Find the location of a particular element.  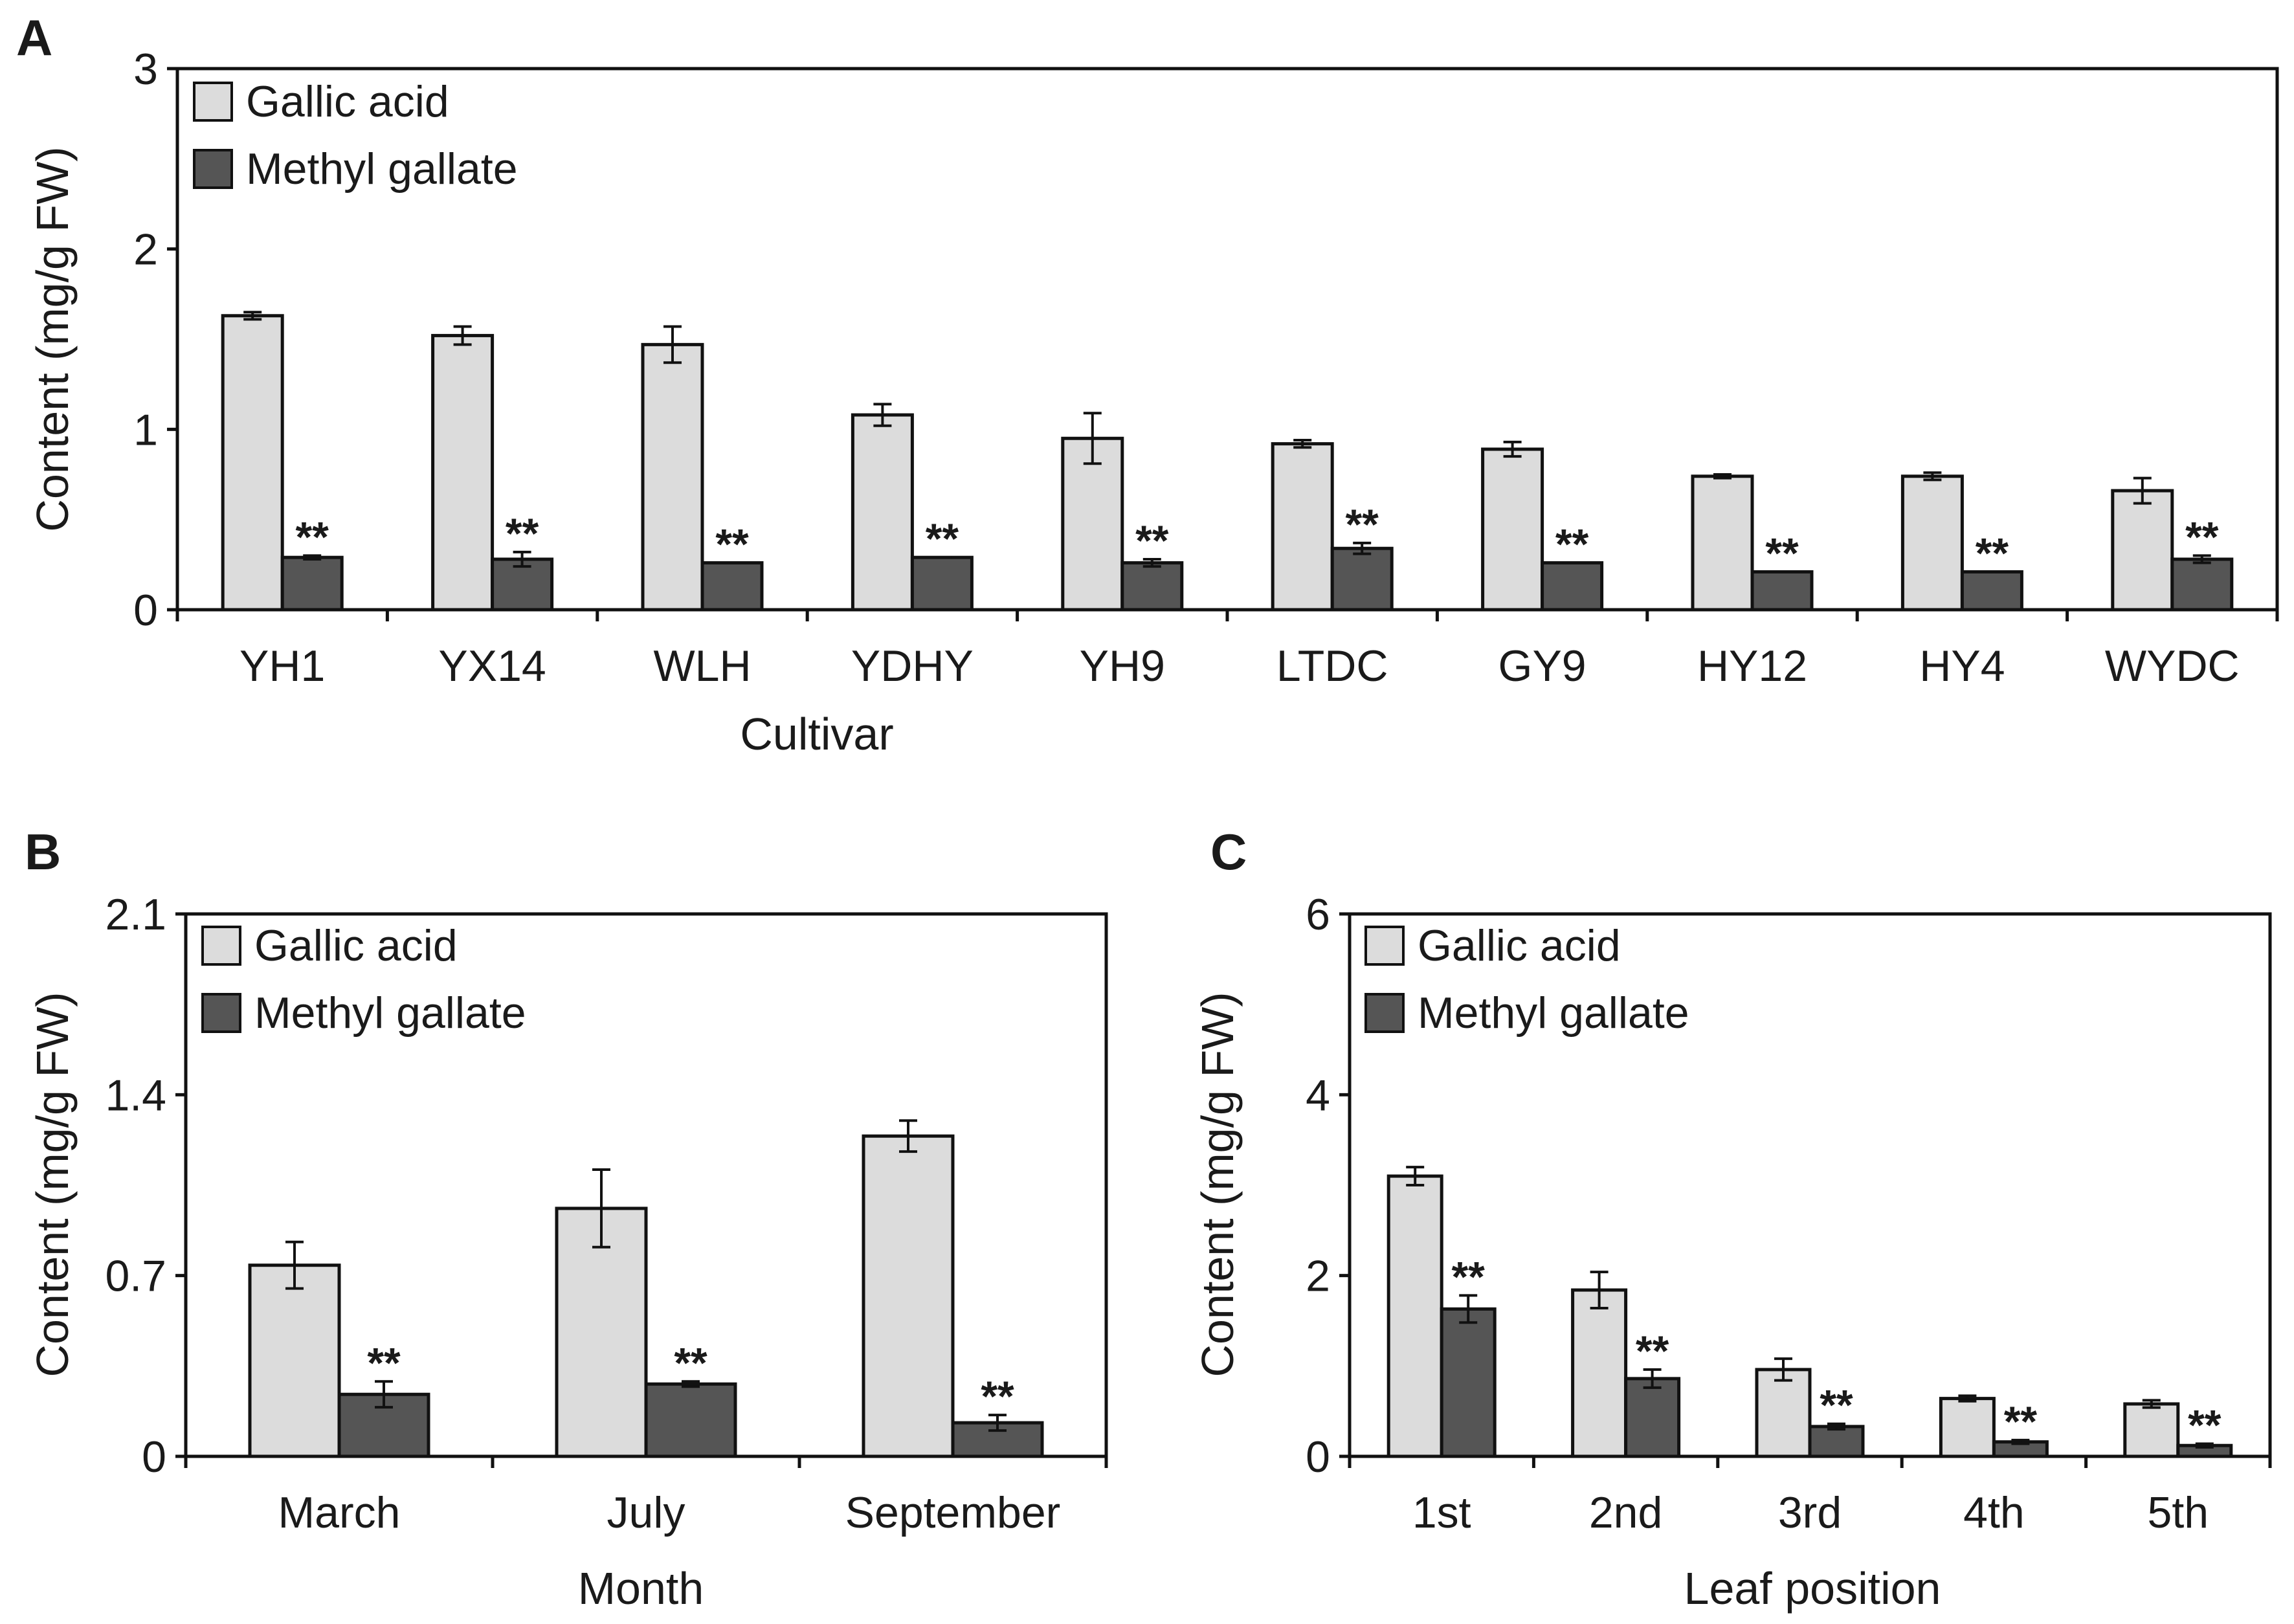

x-axis-title: Cultivar is located at coordinates (816, 734).